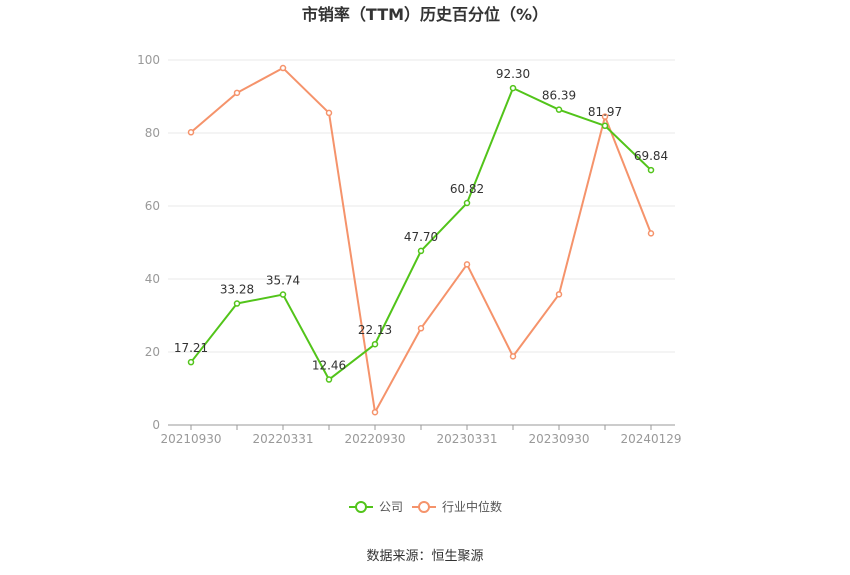 The width and height of the screenshot is (850, 575). I want to click on x-tick-label-4: 20230930, so click(558, 439).